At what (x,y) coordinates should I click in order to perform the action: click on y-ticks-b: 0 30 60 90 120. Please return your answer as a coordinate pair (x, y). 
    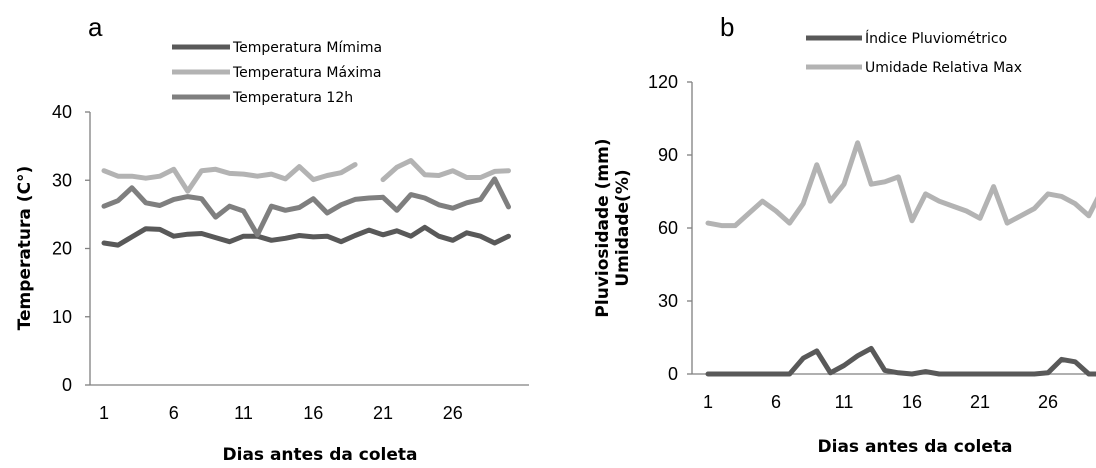
    Looking at the image, I should click on (670, 228).